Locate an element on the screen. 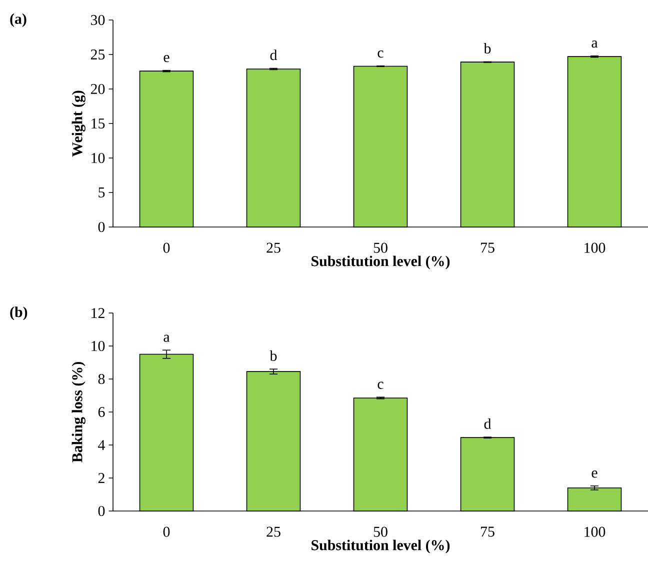 The width and height of the screenshot is (648, 580). y-axis-title: Weight (g) is located at coordinates (79, 123).